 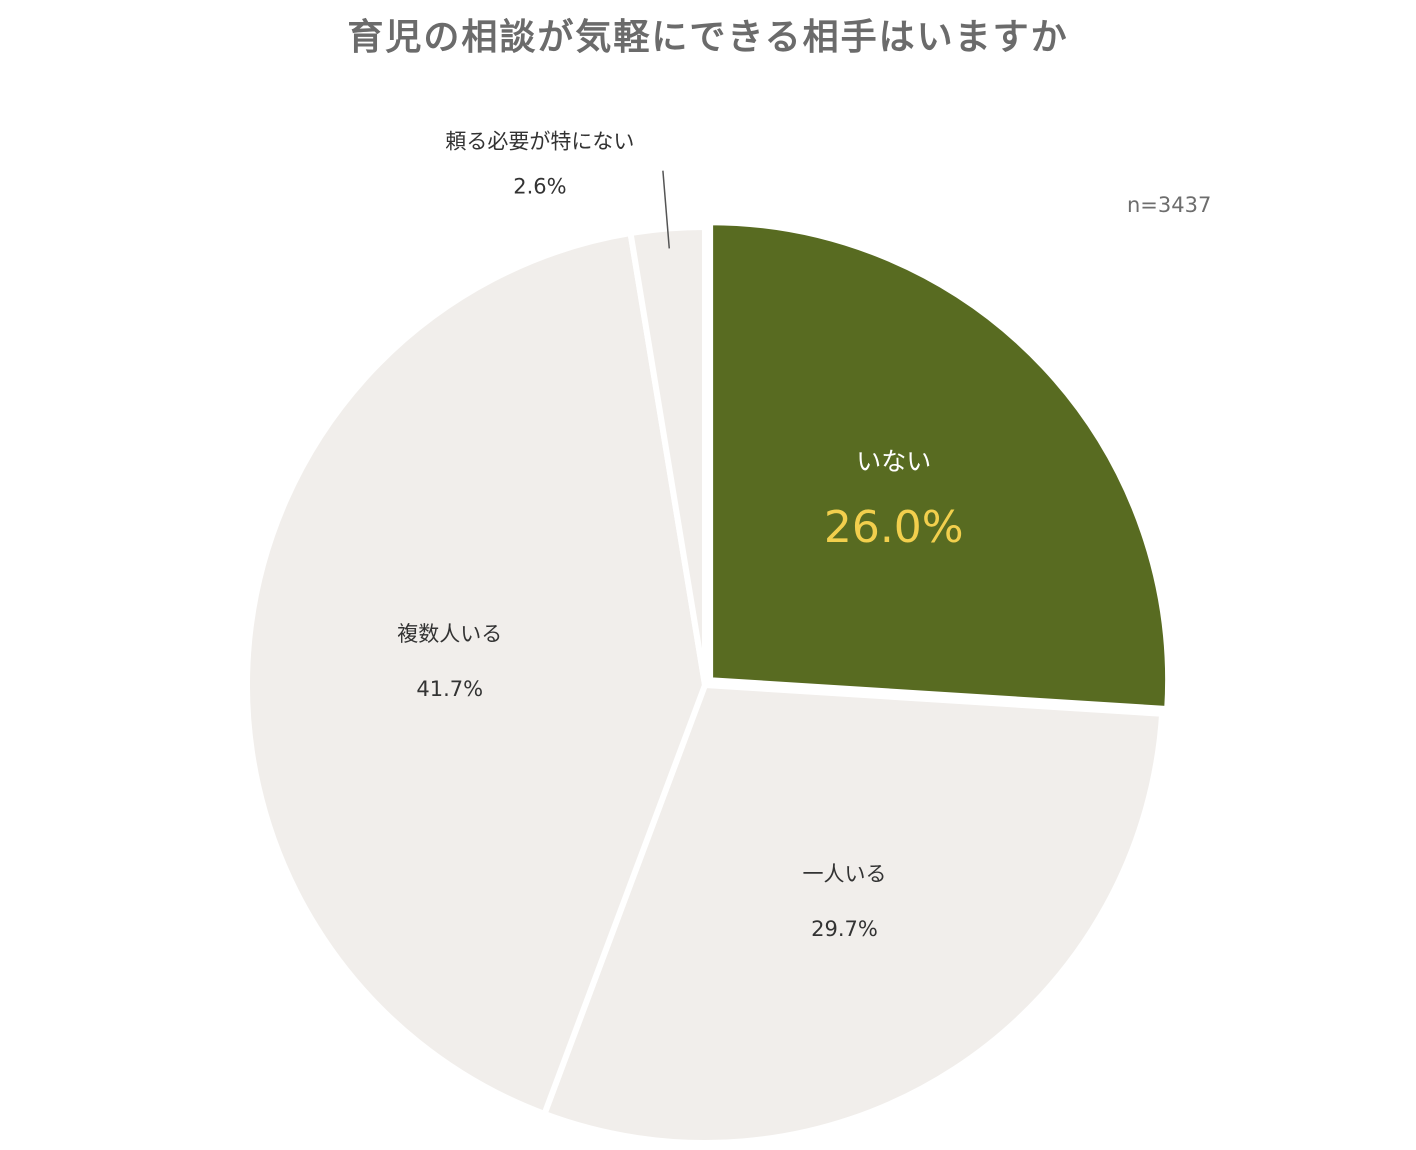 I want to click on slice-label-name-4: 頼る必要が特にない, so click(x=539, y=142).